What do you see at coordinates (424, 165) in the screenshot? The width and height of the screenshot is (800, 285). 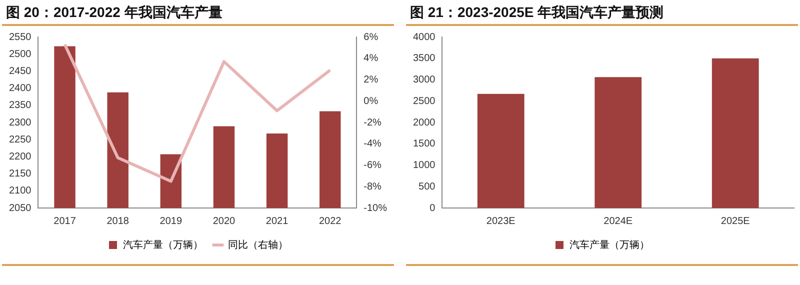 I see `y-tick-label: 1000` at bounding box center [424, 165].